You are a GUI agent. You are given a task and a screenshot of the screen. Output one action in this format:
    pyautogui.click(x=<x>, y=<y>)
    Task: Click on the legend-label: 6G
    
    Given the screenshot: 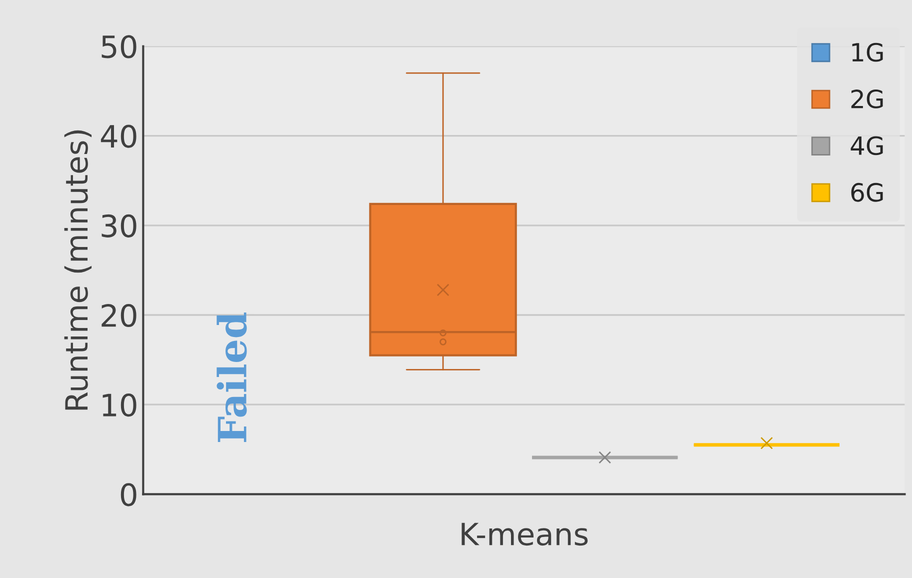 What is the action you would take?
    pyautogui.click(x=867, y=192)
    